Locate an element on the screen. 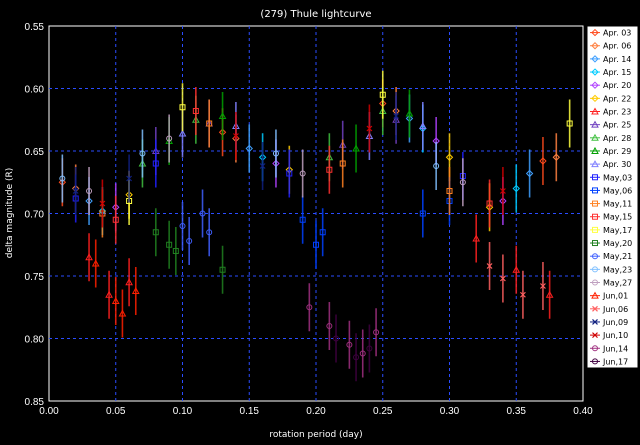  legend-label: May,27 is located at coordinates (617, 283).